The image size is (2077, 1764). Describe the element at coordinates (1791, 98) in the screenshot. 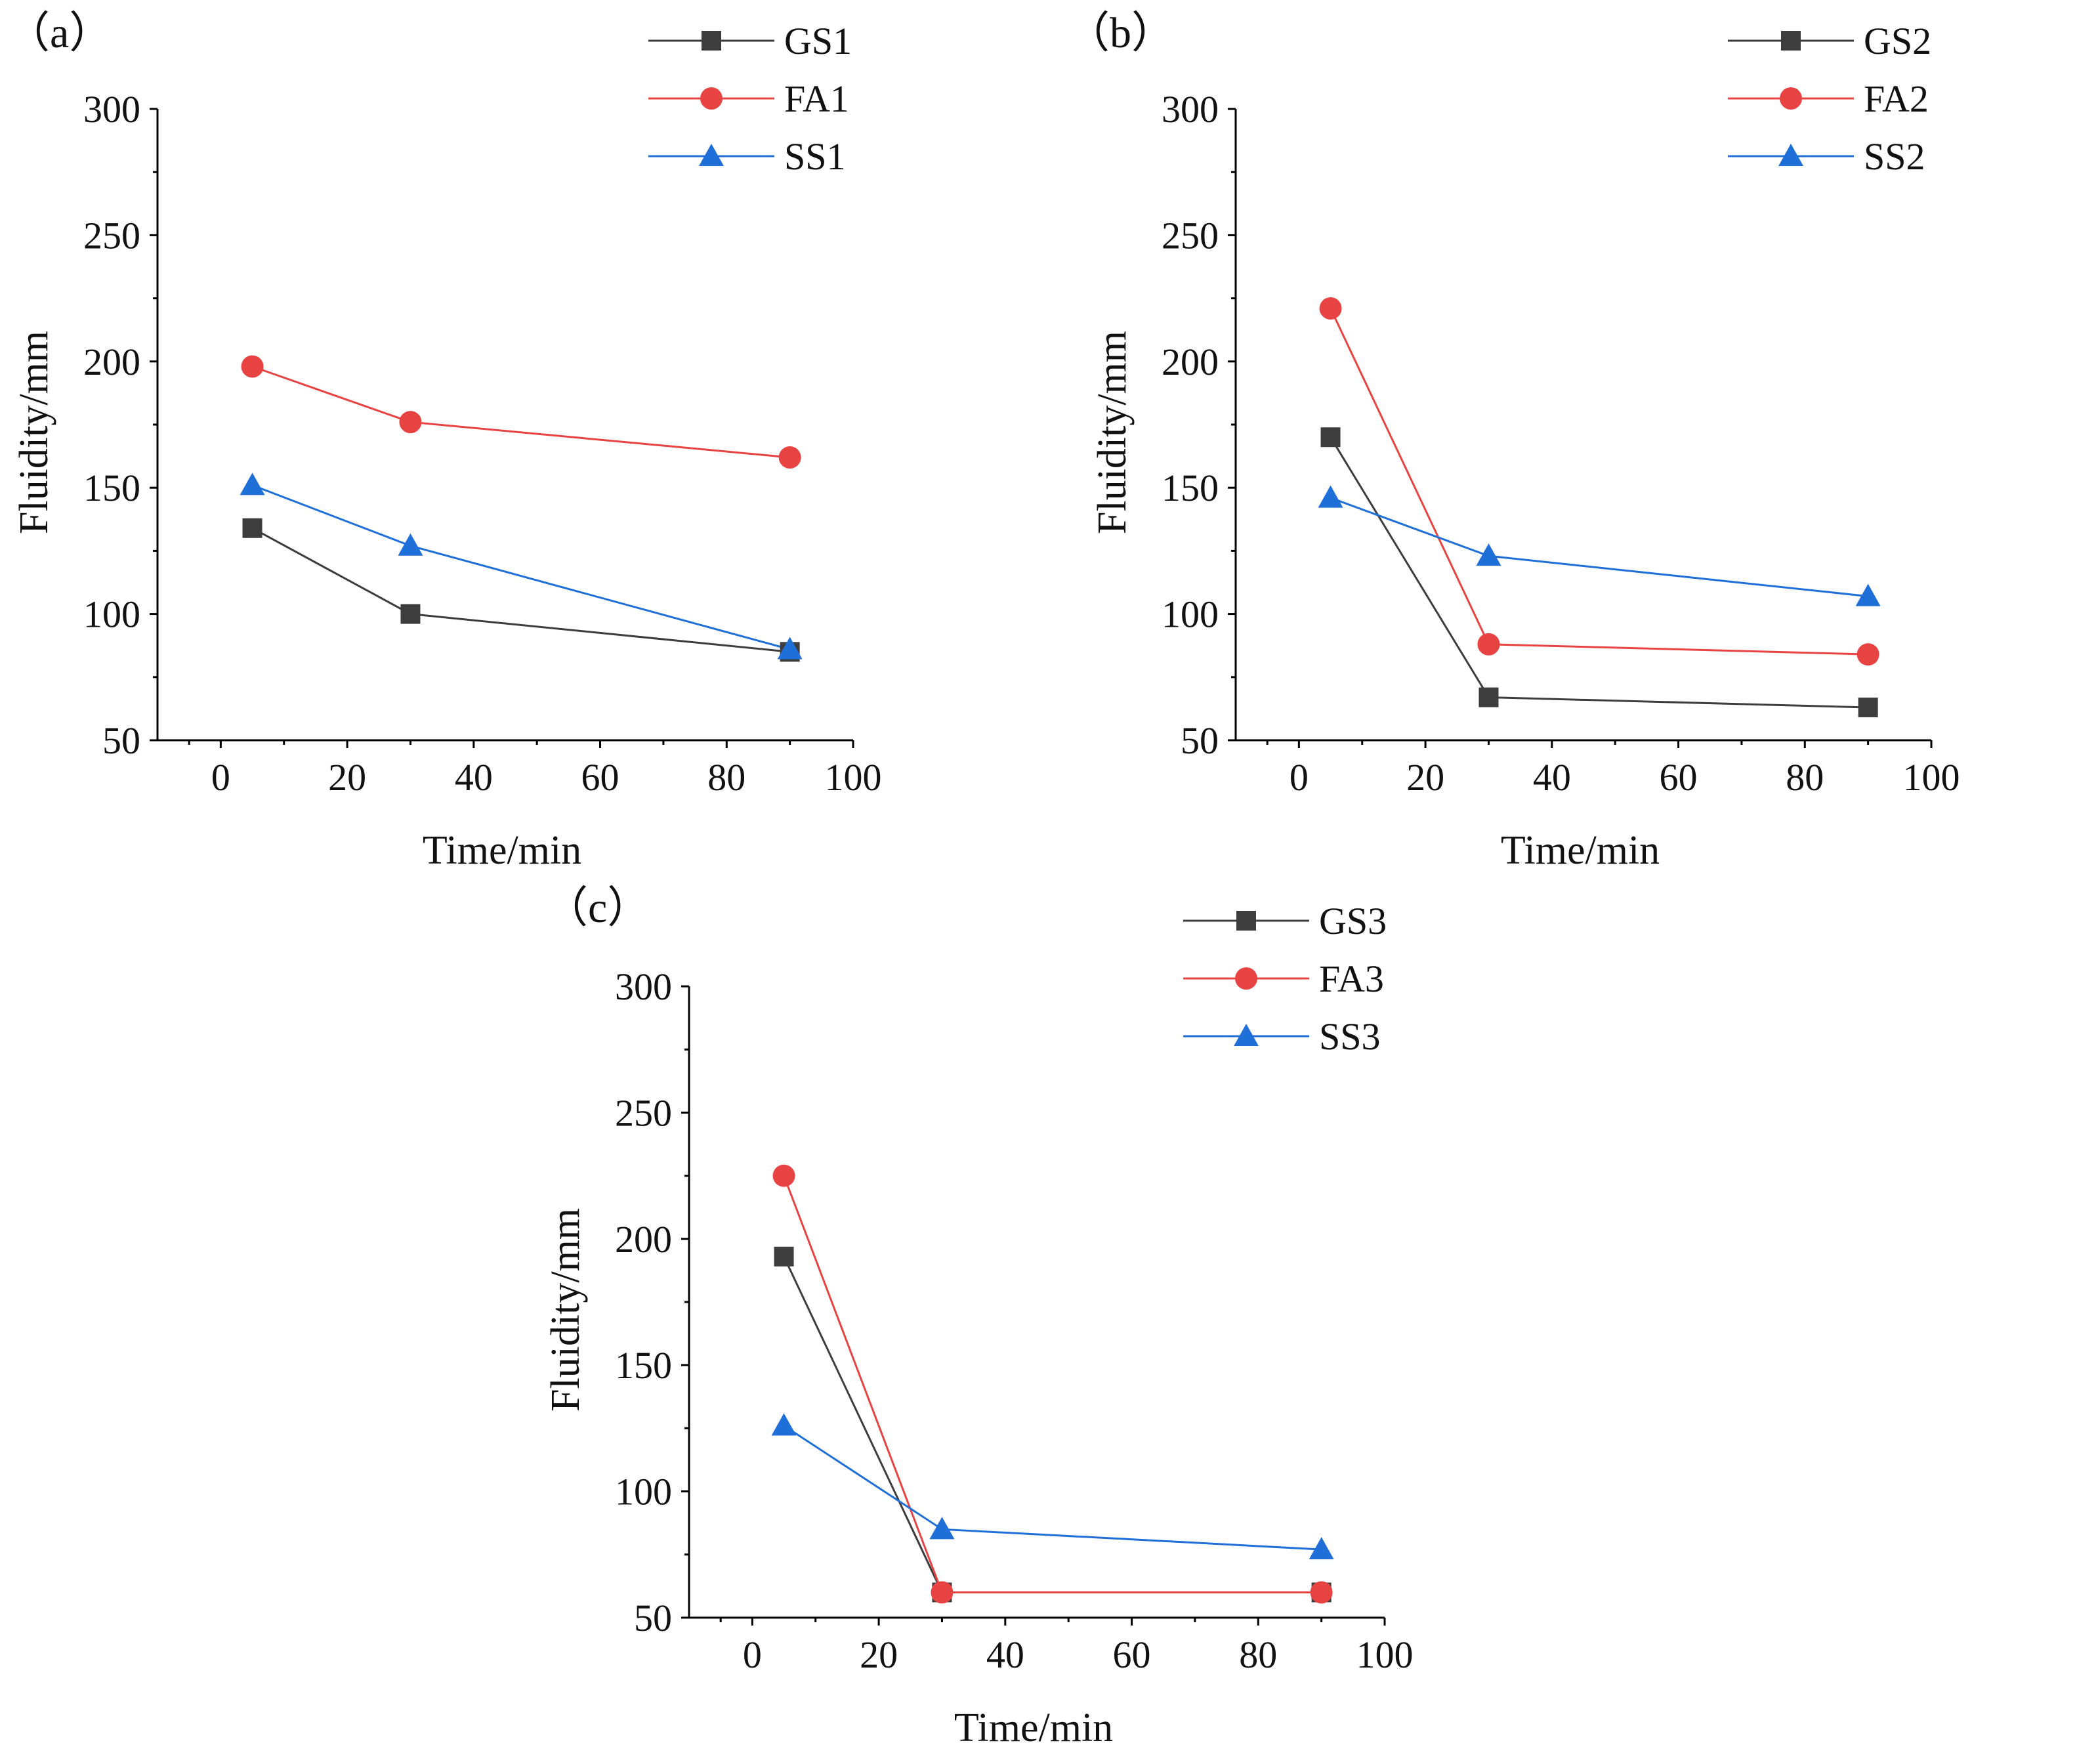

I see `legend-marker-fa2` at that location.